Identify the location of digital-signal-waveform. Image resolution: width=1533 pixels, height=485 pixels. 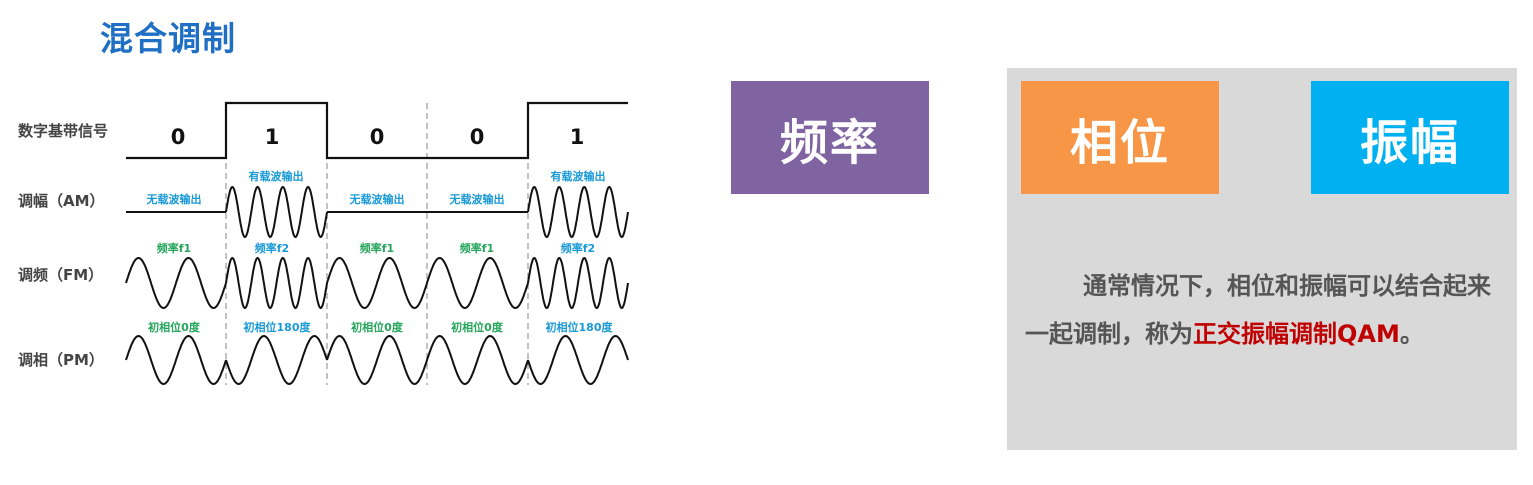
(377, 130).